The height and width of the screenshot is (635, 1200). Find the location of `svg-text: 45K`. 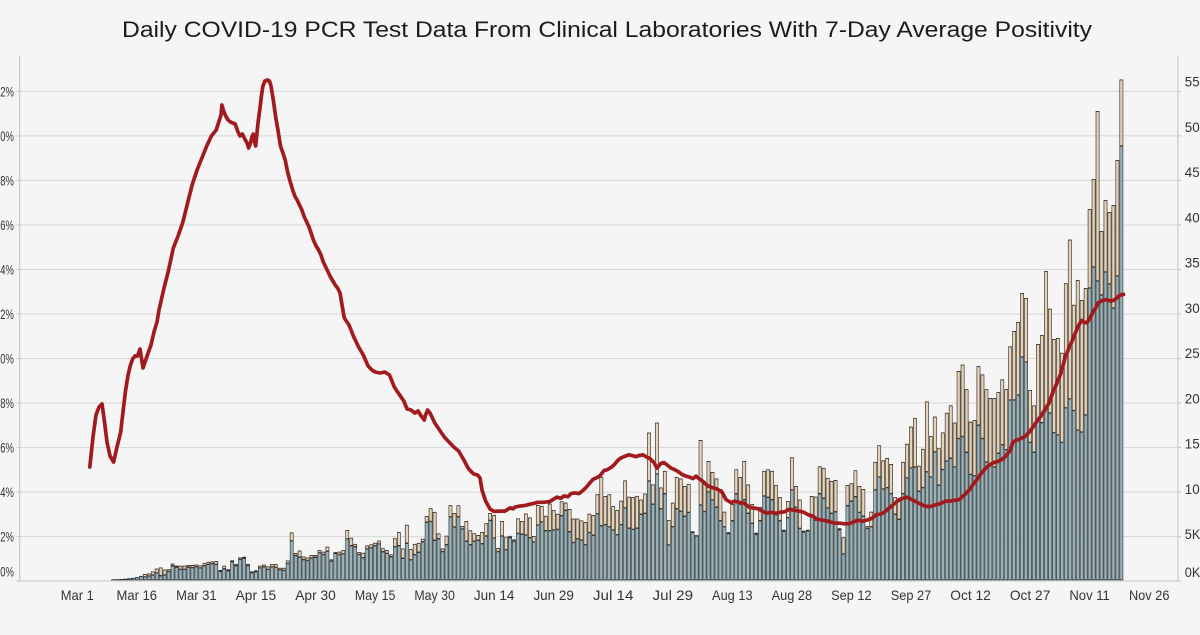

svg-text: 45K is located at coordinates (1192, 172).